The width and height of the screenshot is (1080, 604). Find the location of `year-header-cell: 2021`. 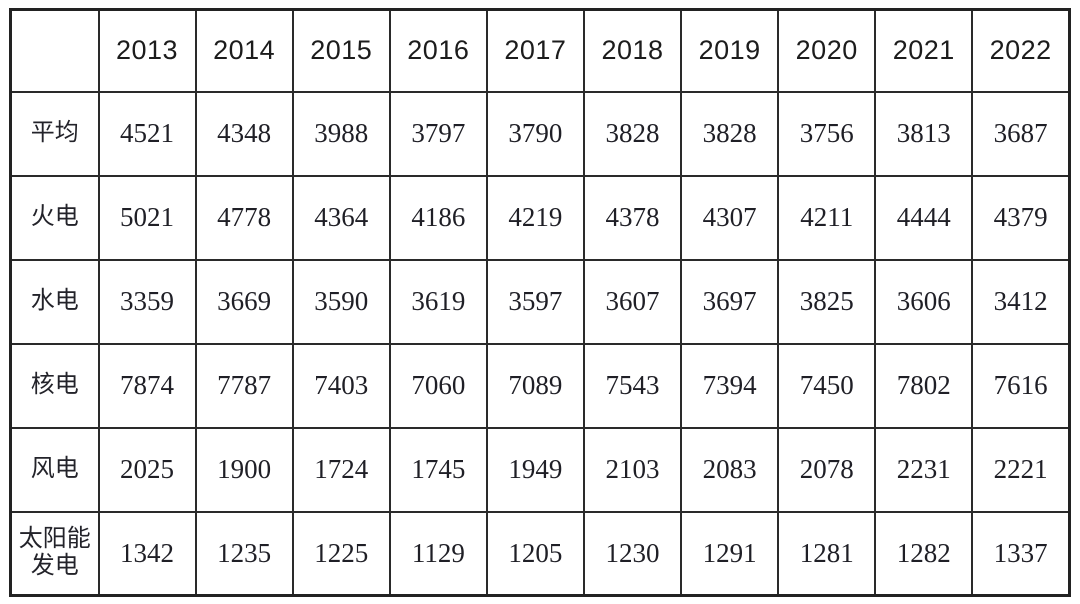

year-header-cell: 2021 is located at coordinates (924, 50).